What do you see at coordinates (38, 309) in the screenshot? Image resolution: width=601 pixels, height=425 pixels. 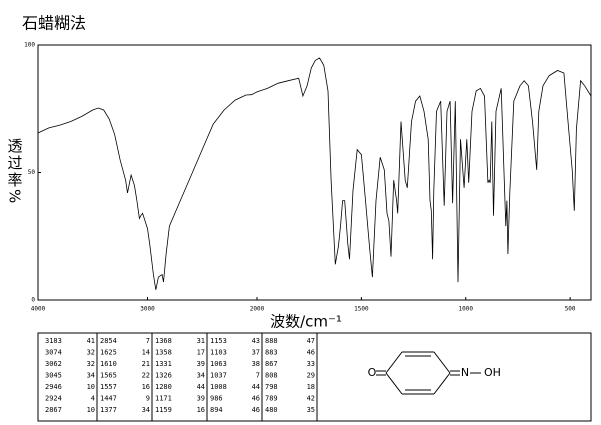 I see `x-tick-label: 4000` at bounding box center [38, 309].